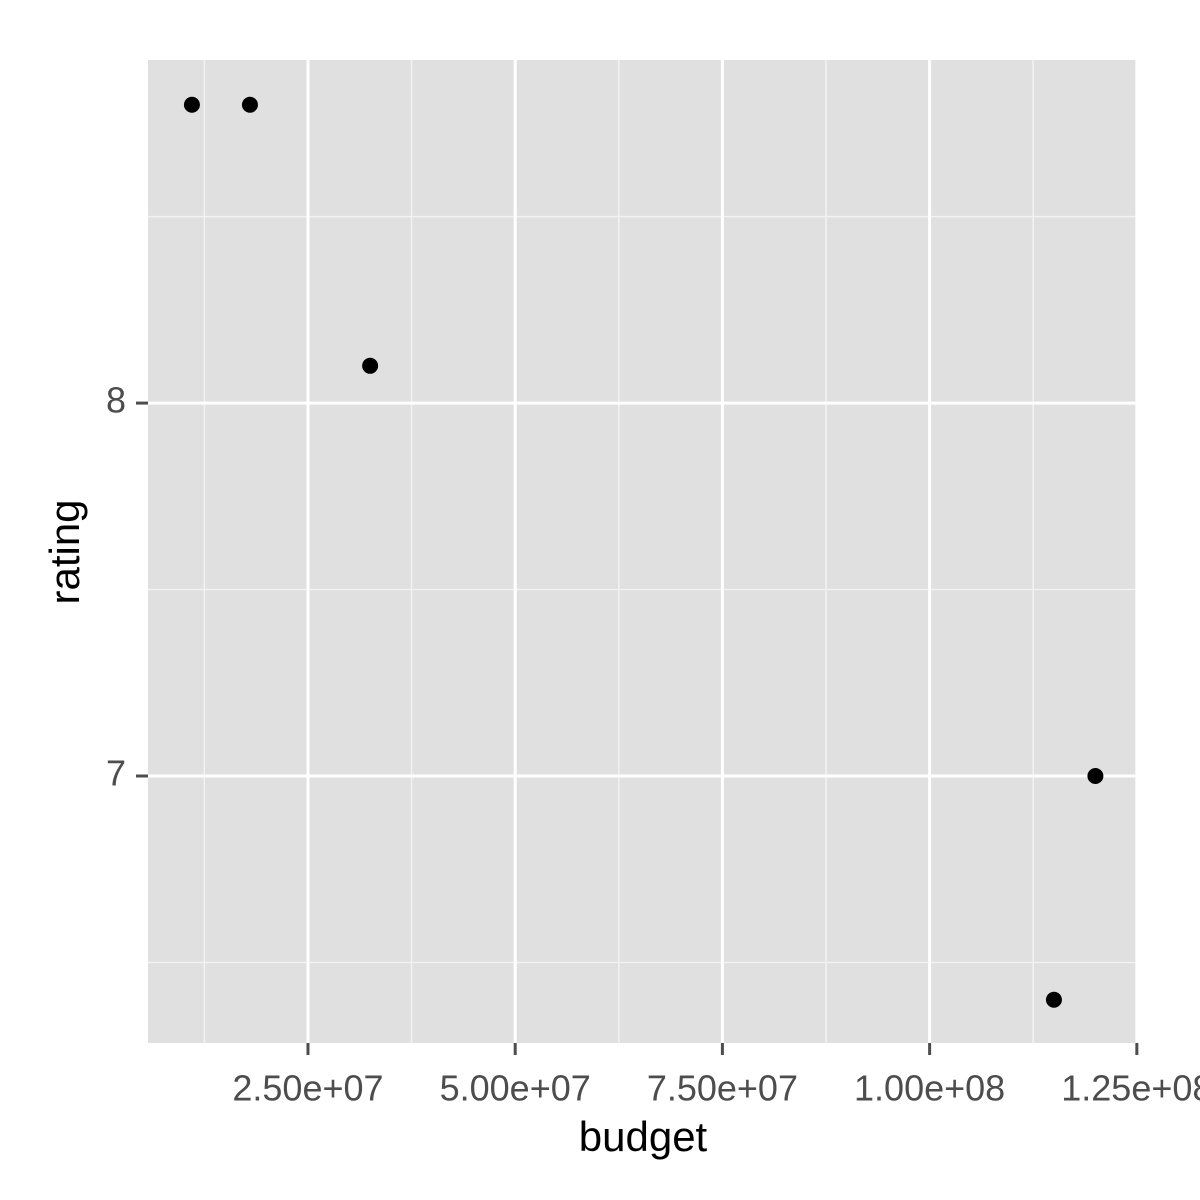 The height and width of the screenshot is (1200, 1200). Describe the element at coordinates (643, 1136) in the screenshot. I see `x-axis-title: budget` at that location.